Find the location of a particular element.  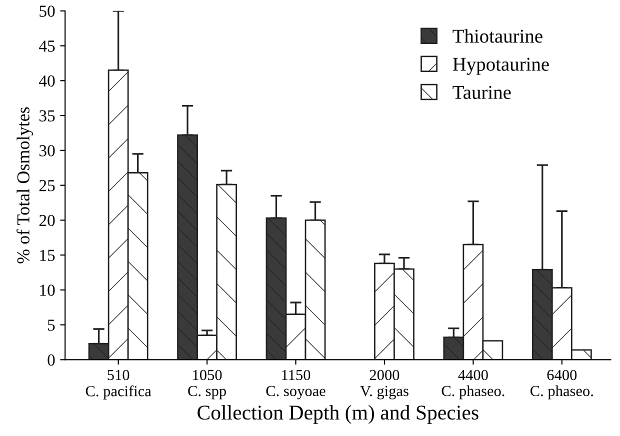

y-tick-label: 40 is located at coordinates (47, 81).